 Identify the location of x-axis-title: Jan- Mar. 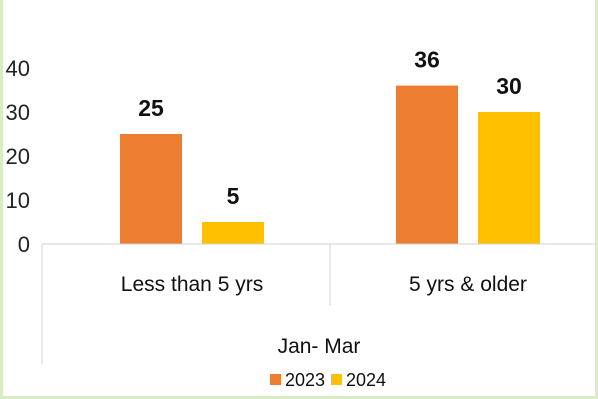
(319, 346).